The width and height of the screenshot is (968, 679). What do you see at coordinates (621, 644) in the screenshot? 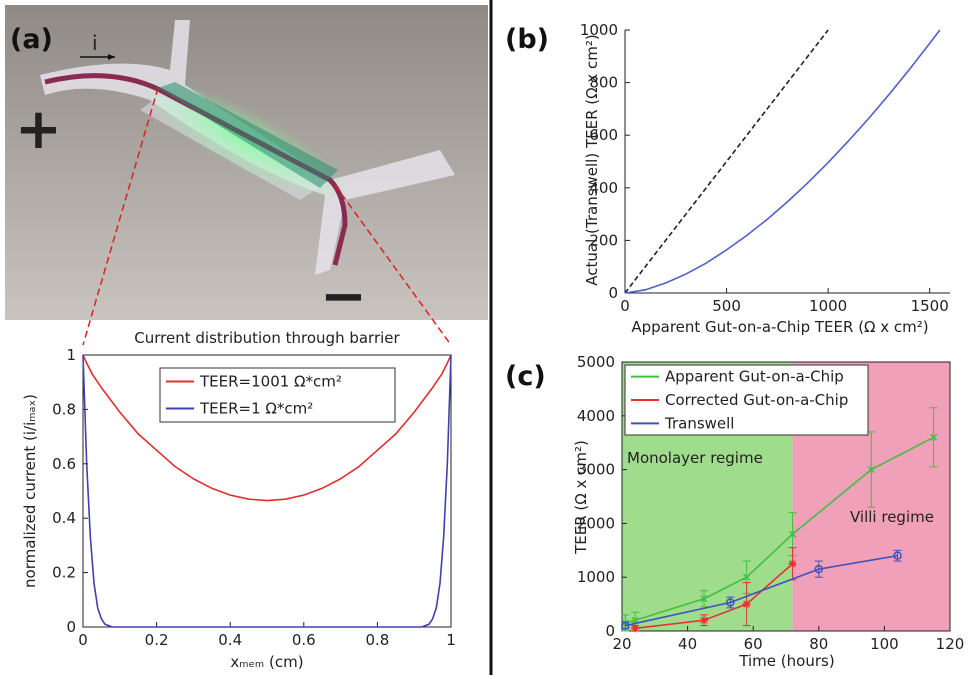
I see `x-tick-label: 20` at bounding box center [621, 644].